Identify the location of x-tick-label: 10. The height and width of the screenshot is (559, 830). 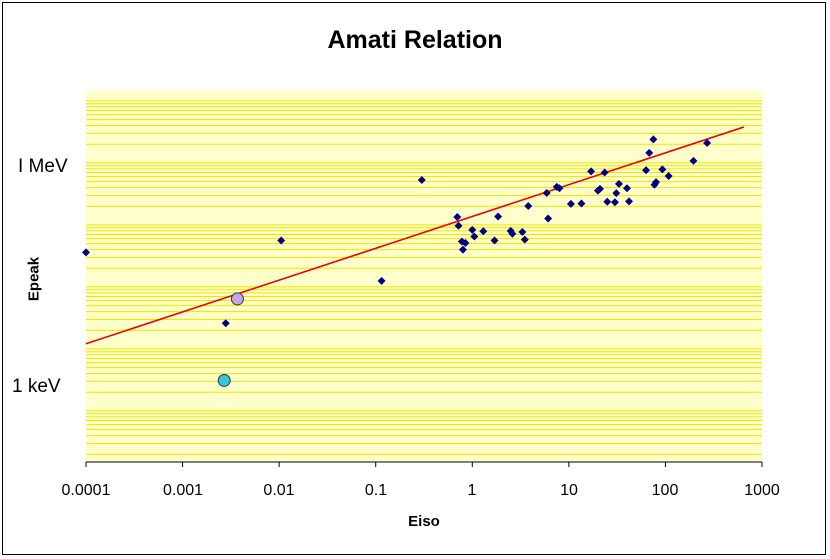
(569, 490).